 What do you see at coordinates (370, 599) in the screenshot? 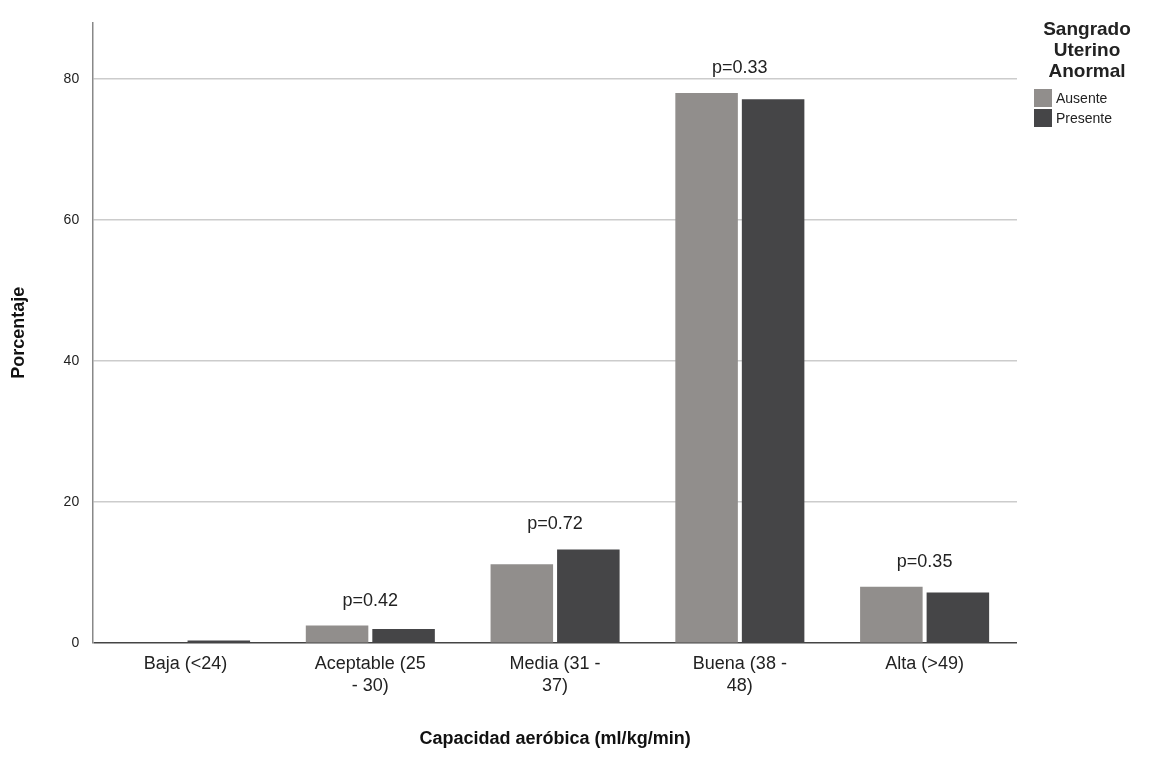
I see `annotation: p=0.42` at bounding box center [370, 599].